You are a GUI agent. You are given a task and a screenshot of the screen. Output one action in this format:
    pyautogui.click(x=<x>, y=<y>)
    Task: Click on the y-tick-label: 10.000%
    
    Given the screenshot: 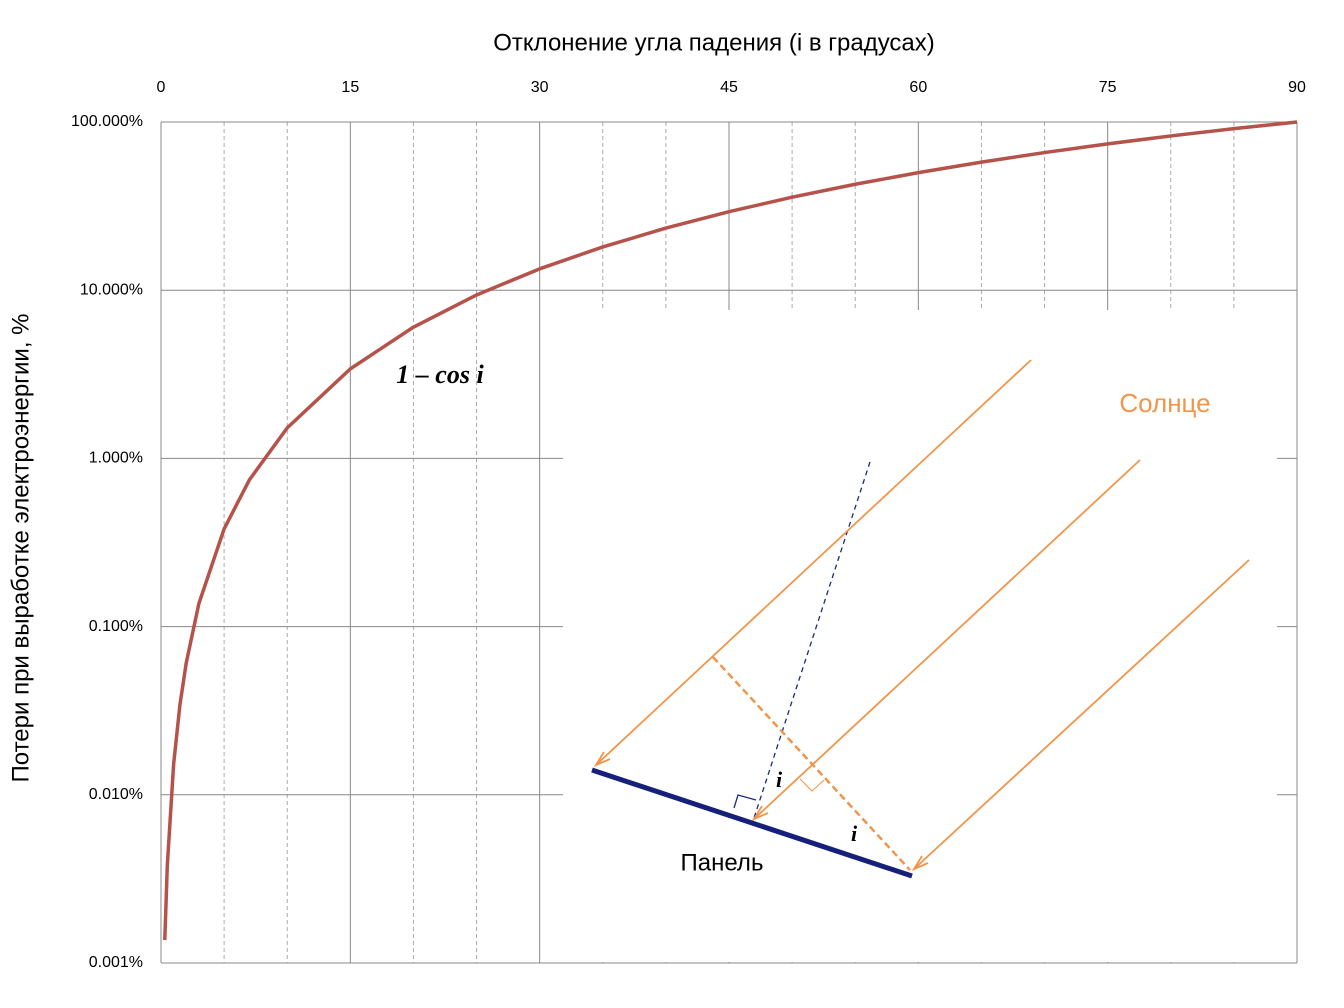 What is the action you would take?
    pyautogui.click(x=111, y=289)
    